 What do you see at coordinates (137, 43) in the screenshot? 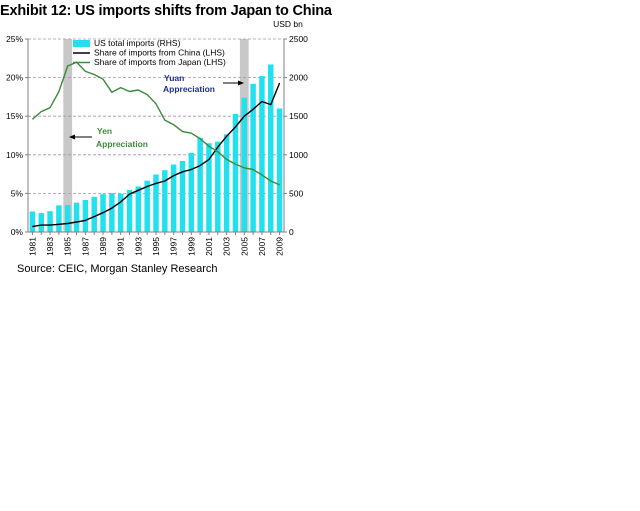
I see `legend-label-us-total-imports: US total imports (RHS)` at bounding box center [137, 43].